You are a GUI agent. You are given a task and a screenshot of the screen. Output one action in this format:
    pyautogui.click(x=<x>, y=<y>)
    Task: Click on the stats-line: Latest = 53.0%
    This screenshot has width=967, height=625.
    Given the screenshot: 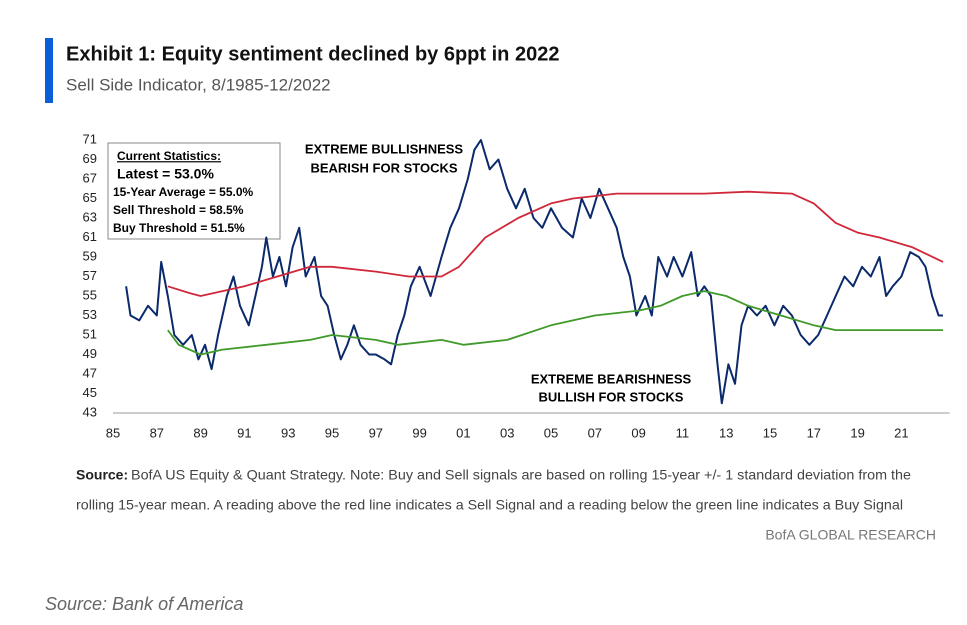 What is the action you would take?
    pyautogui.click(x=165, y=174)
    